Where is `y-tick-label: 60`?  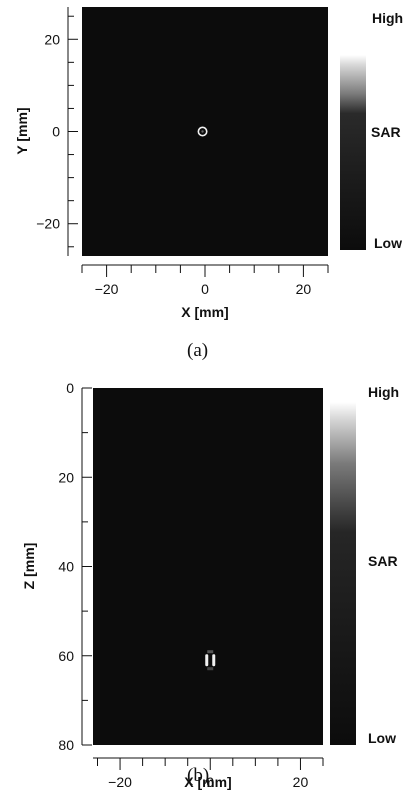
y-tick-label: 60 is located at coordinates (66, 656).